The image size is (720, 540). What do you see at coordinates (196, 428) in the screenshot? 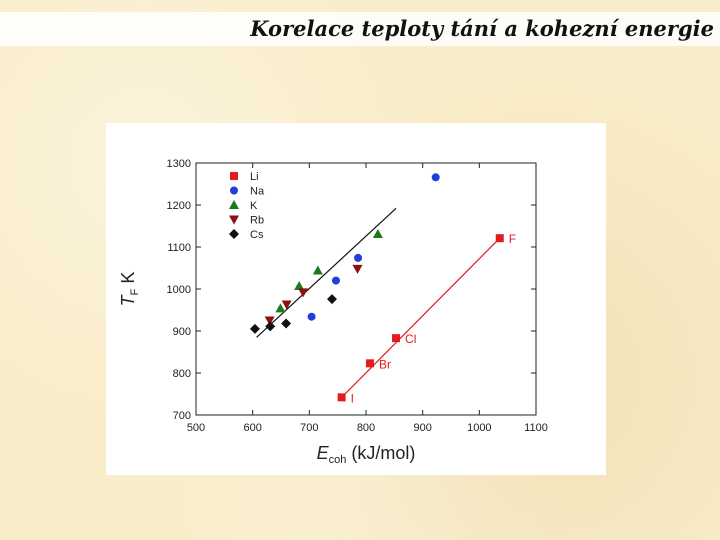
I see `x-tick-label: 500` at bounding box center [196, 428].